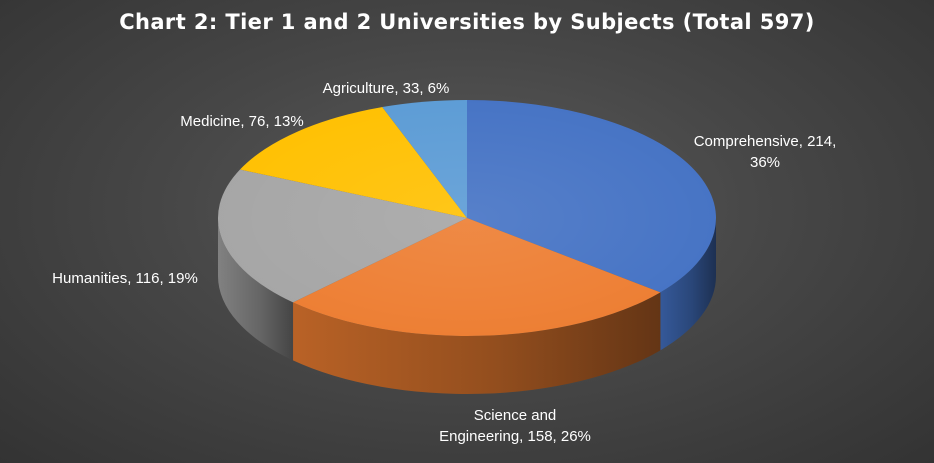 The height and width of the screenshot is (463, 934). What do you see at coordinates (688, 284) in the screenshot?
I see `pie-side-comprehensive` at bounding box center [688, 284].